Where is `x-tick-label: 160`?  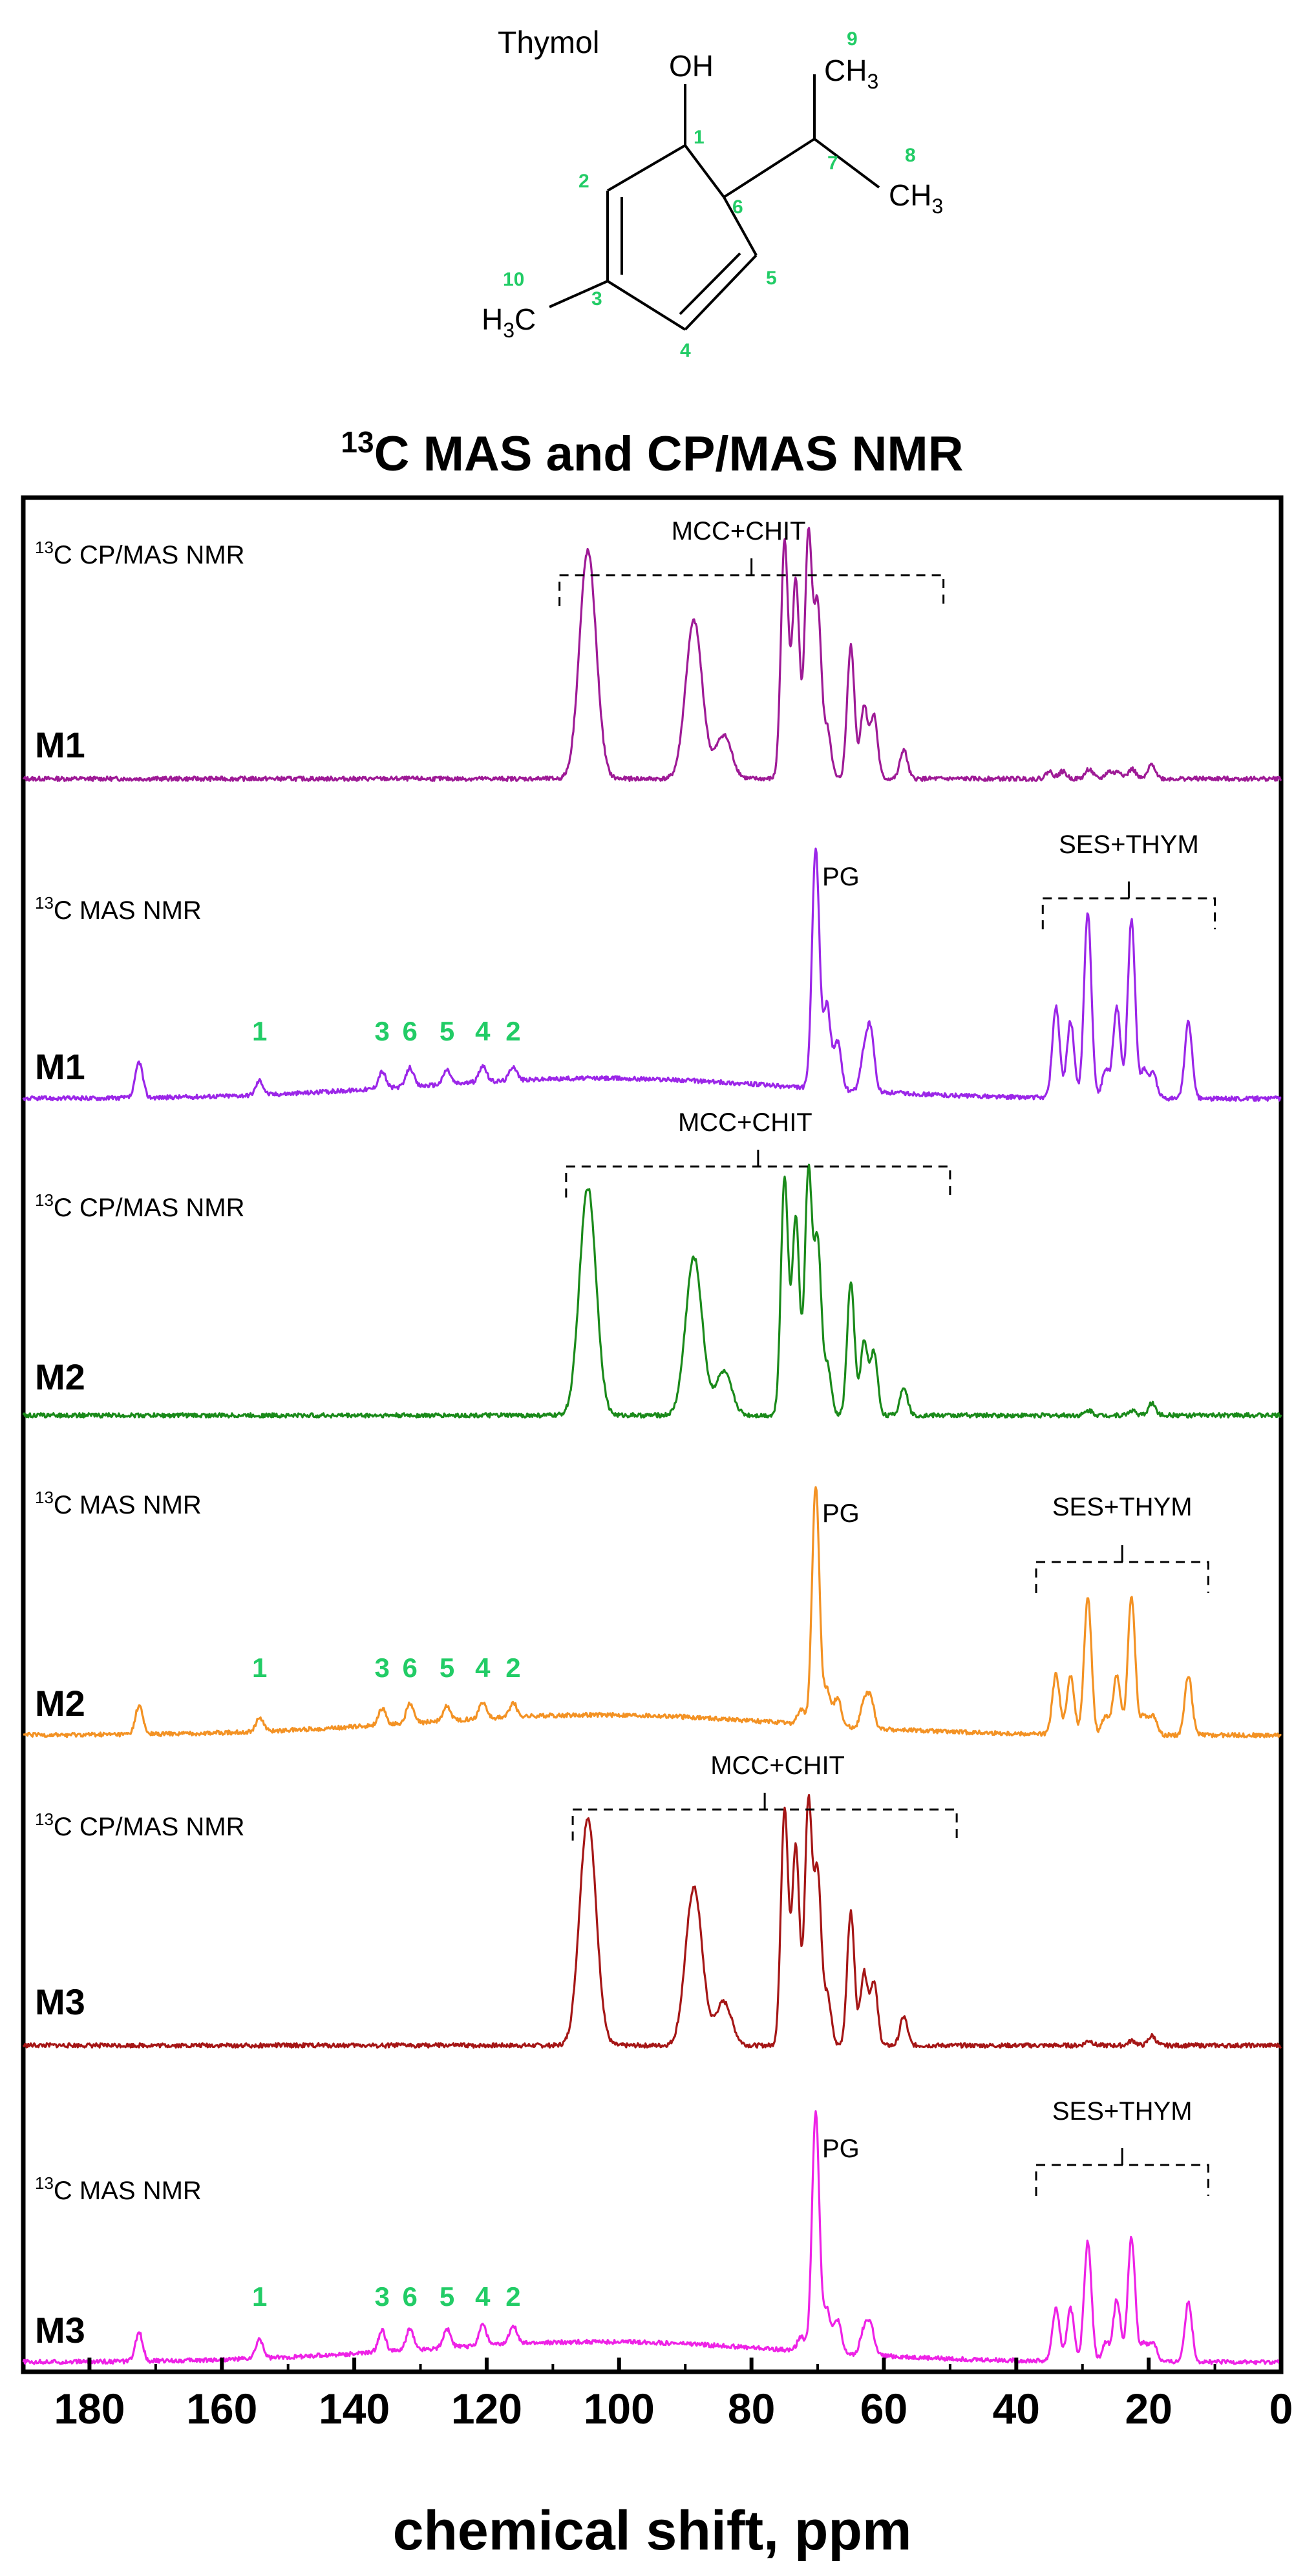 x-tick-label: 160 is located at coordinates (222, 2409).